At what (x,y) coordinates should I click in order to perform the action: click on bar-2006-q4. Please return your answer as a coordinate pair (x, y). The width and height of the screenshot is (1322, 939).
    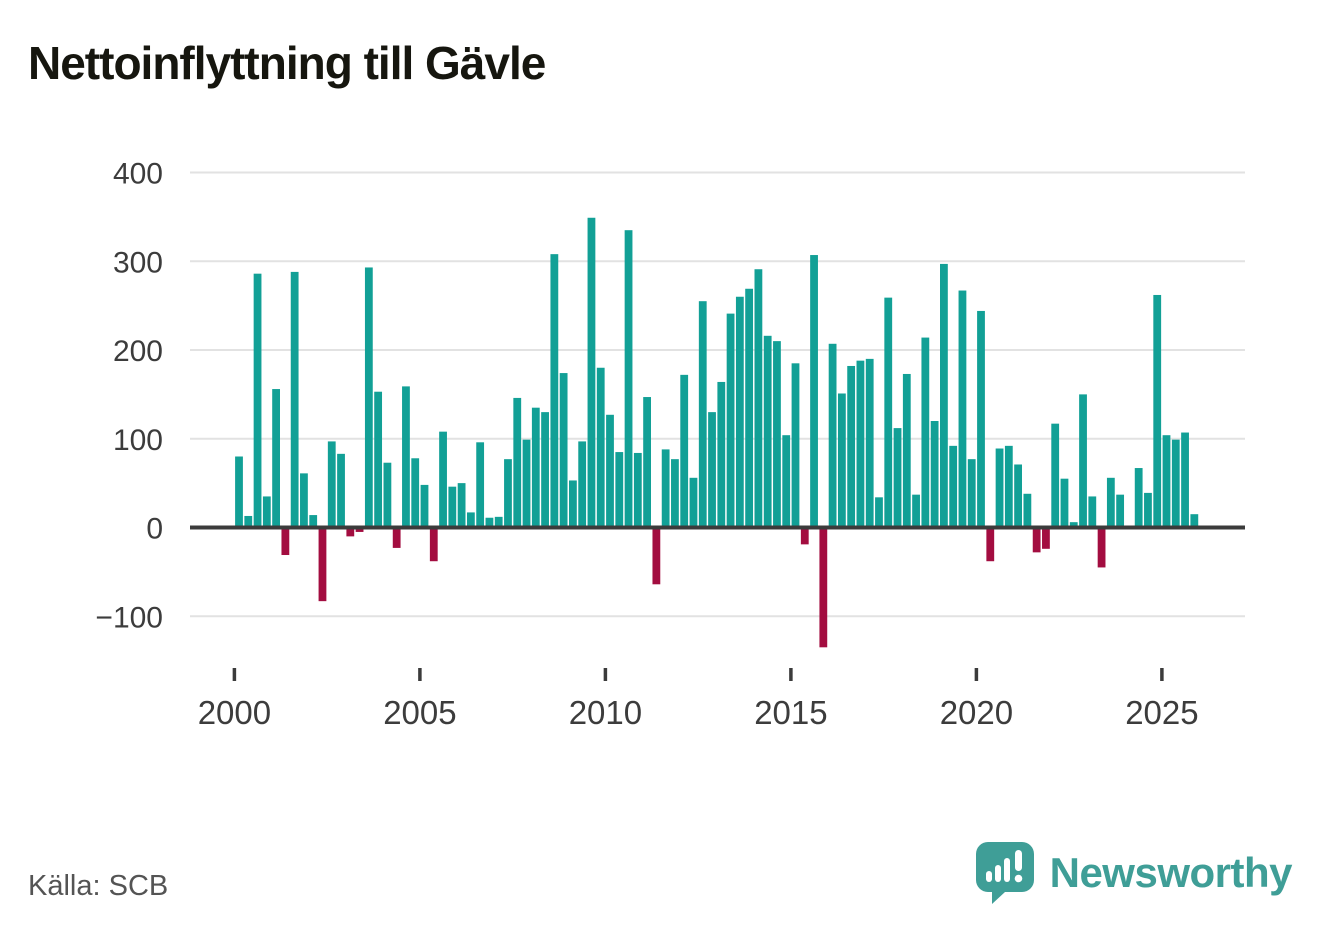
    Looking at the image, I should click on (489, 522).